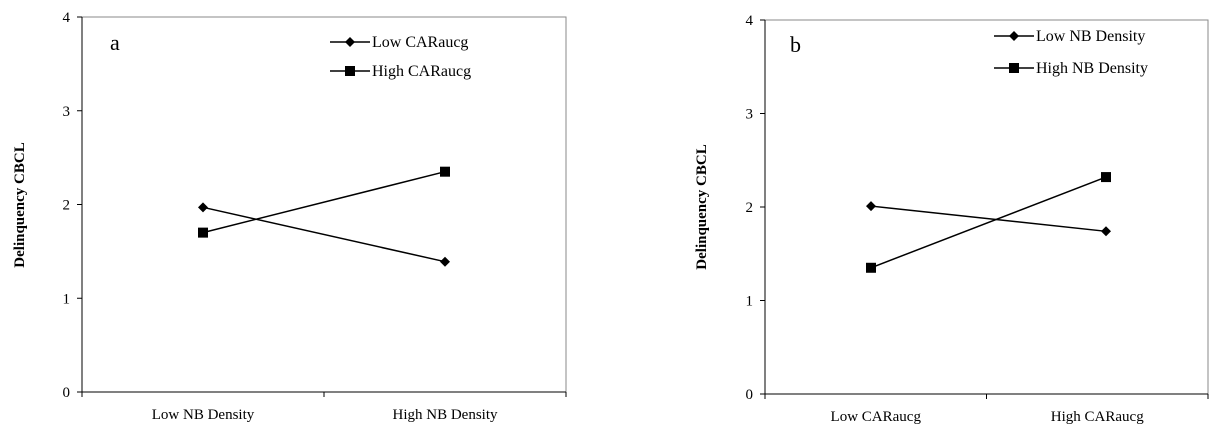 This screenshot has height=434, width=1219. What do you see at coordinates (350, 42) in the screenshot?
I see `panel-a-legend-0-marker` at bounding box center [350, 42].